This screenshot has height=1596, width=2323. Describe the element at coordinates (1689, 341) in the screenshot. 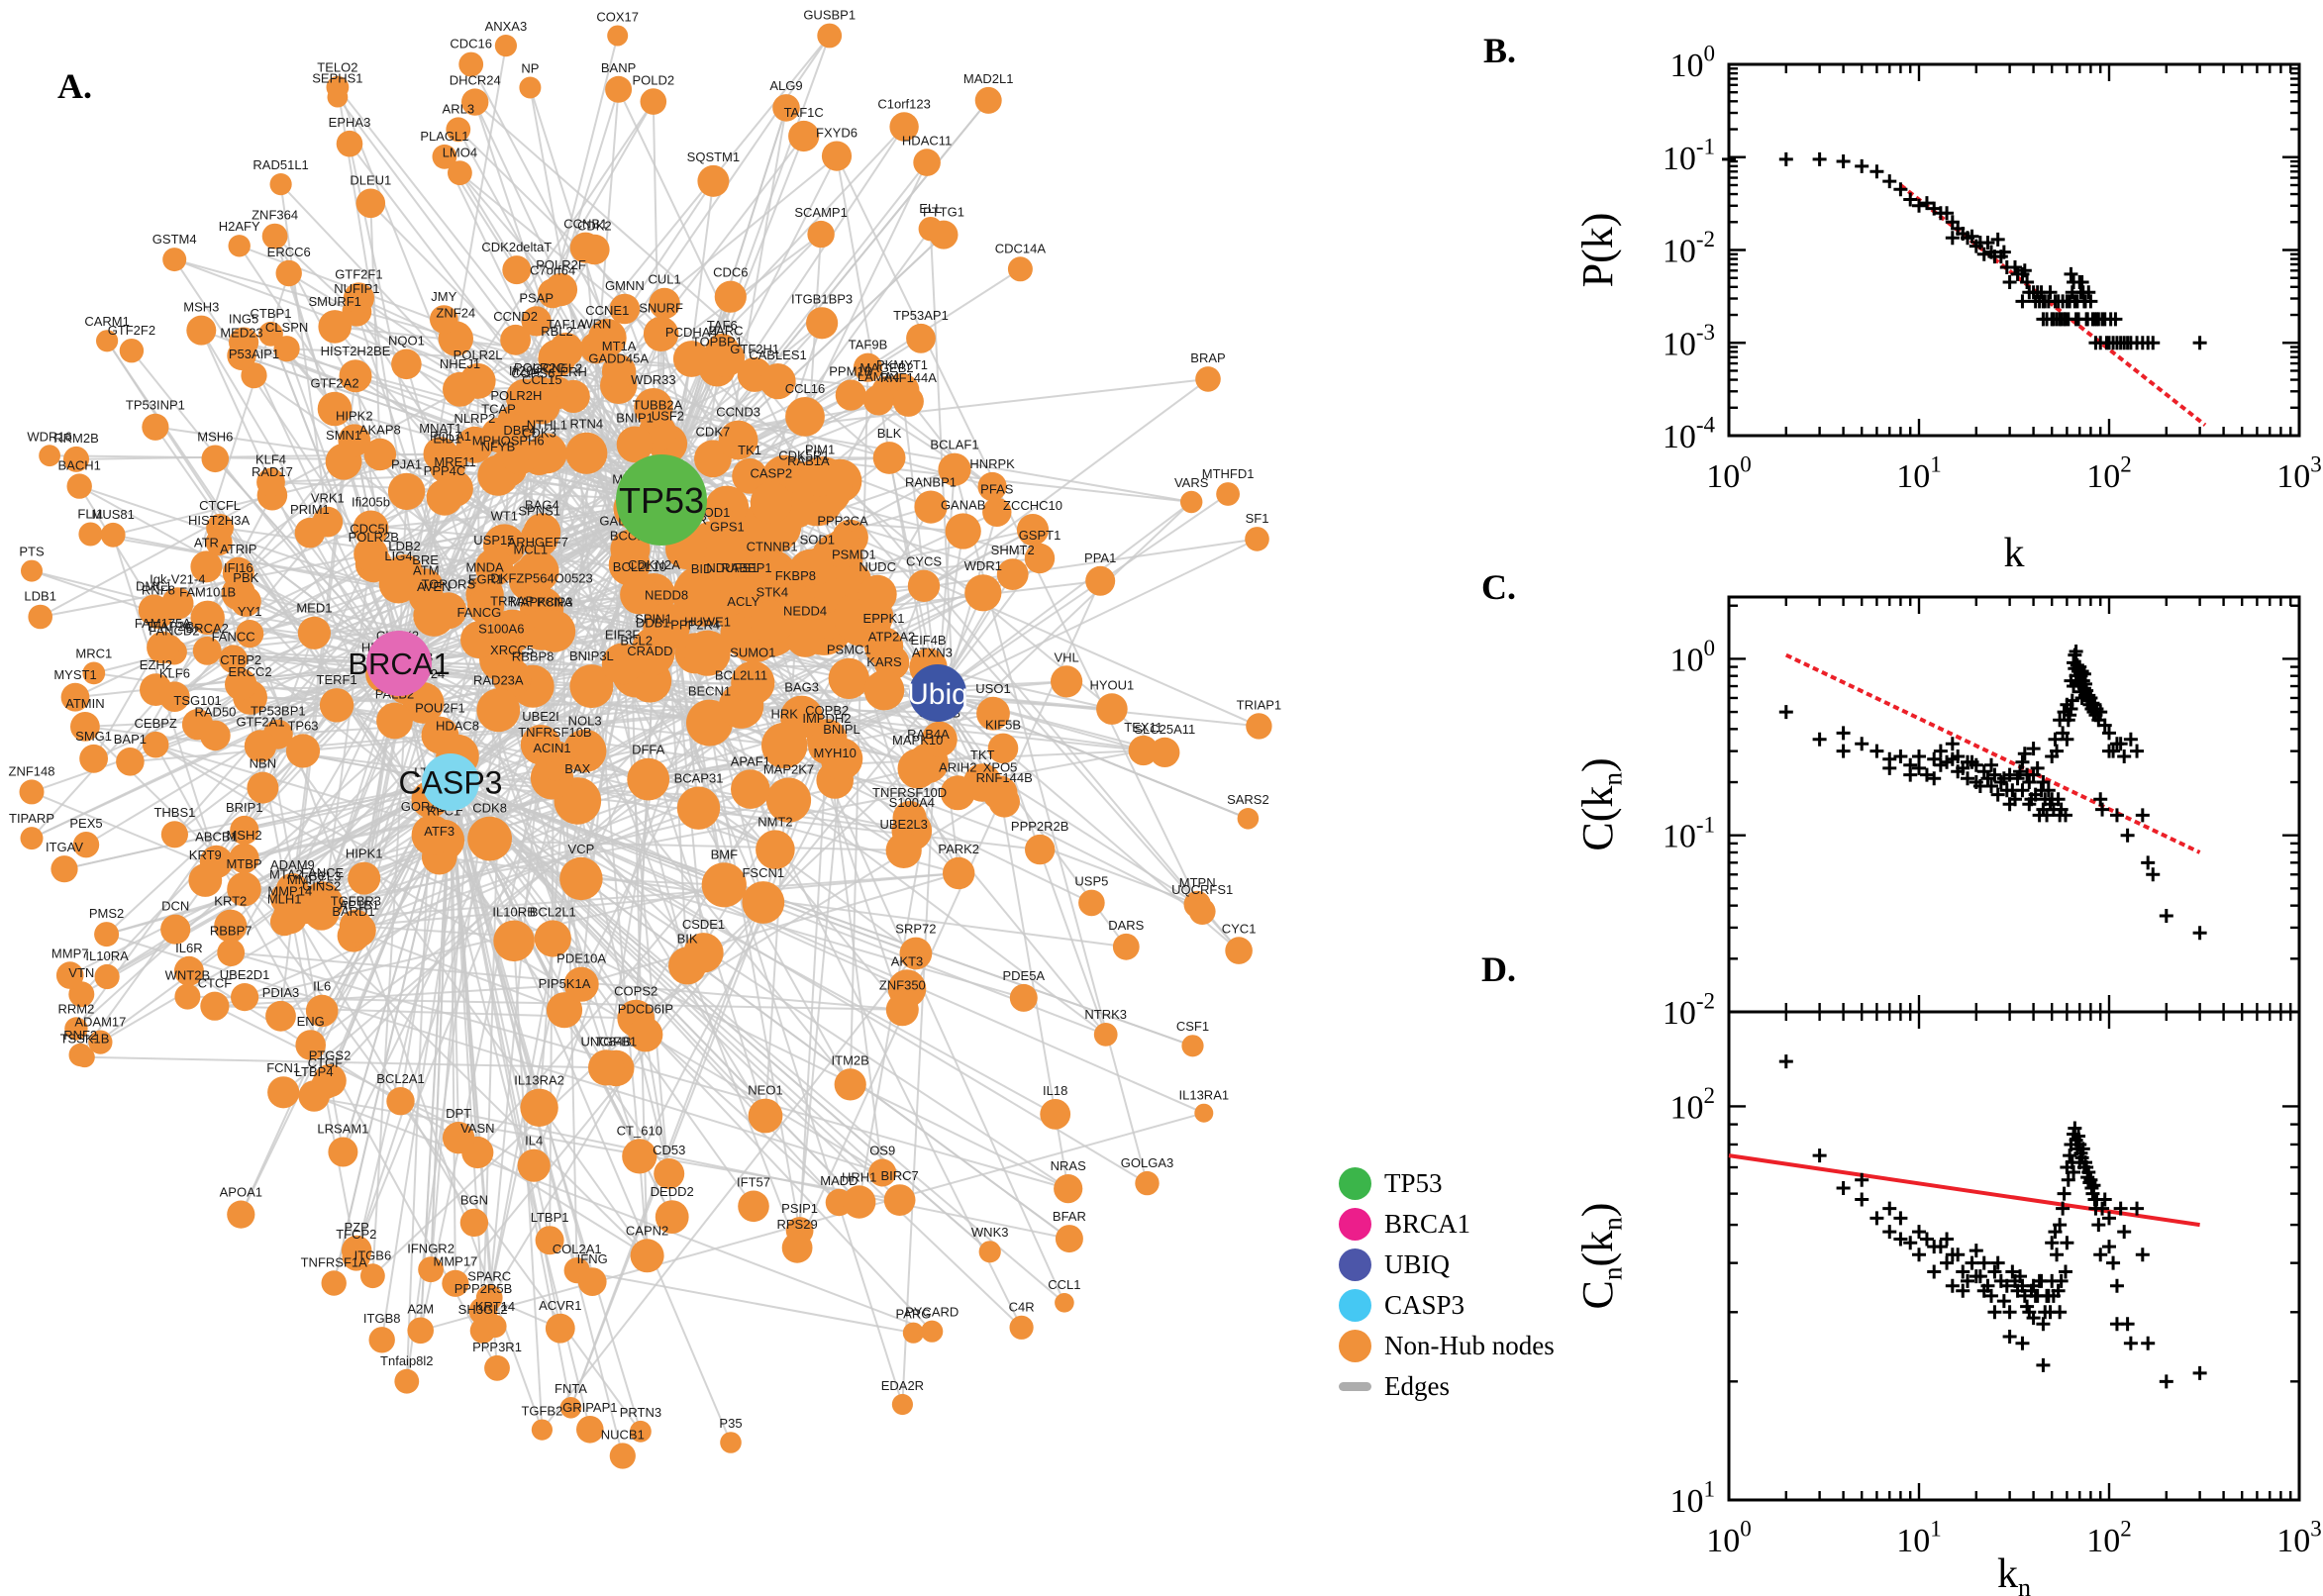

I see `axis-tick-label: 10⁻³` at that location.